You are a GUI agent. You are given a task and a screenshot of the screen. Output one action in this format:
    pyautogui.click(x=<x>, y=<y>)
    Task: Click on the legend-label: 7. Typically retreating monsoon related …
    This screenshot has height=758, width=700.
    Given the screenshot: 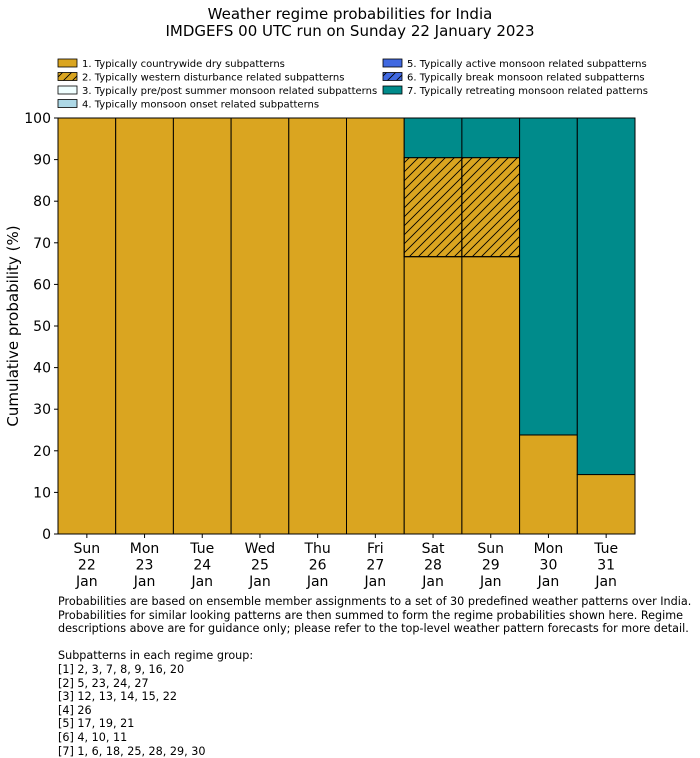 What is the action you would take?
    pyautogui.click(x=527, y=91)
    